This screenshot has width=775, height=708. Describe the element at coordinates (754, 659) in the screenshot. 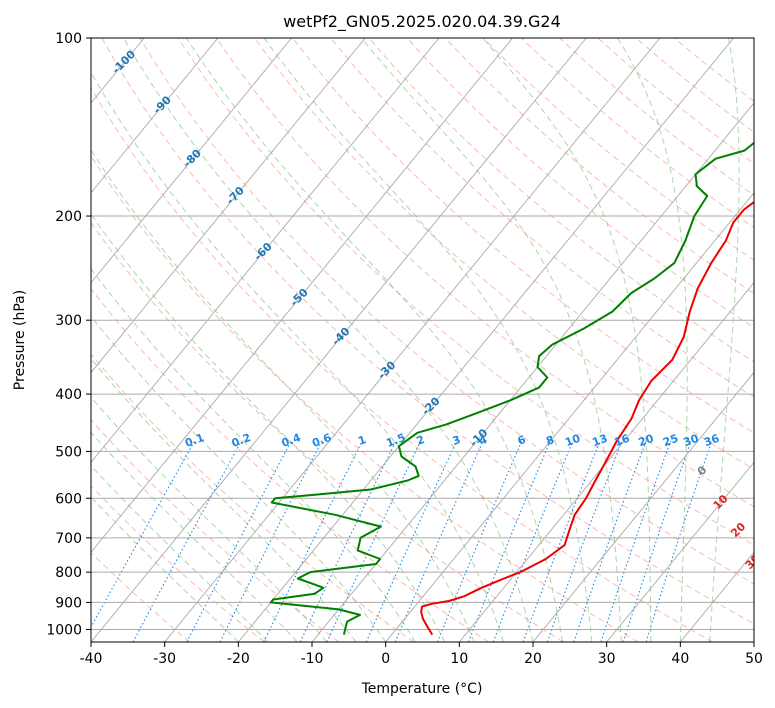

I see `x-tick-label: 50` at that location.